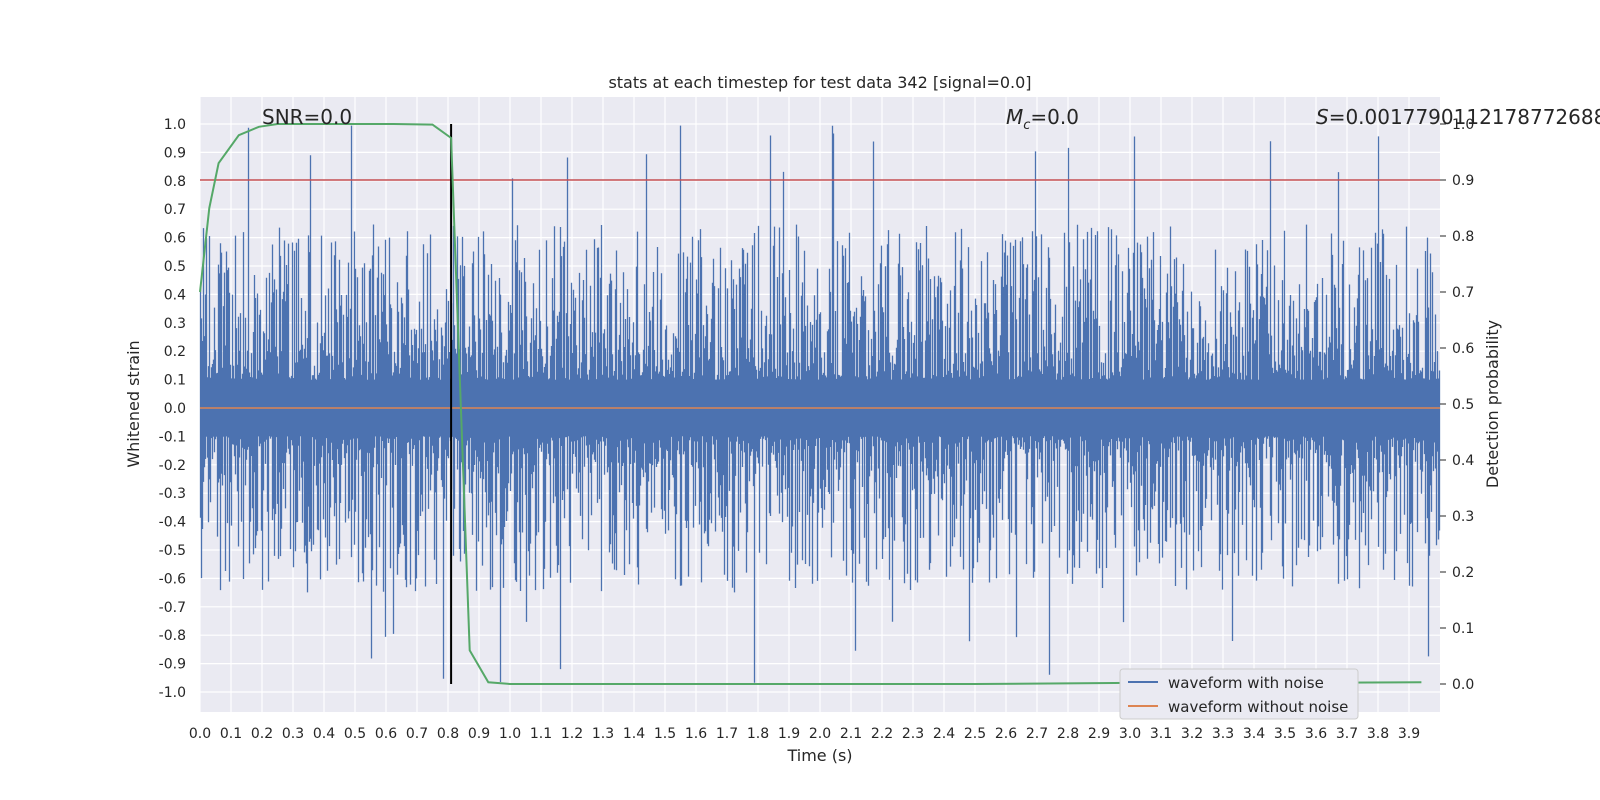  What do you see at coordinates (1316, 734) in the screenshot?
I see `x-tick-label: 3.6` at bounding box center [1316, 734].